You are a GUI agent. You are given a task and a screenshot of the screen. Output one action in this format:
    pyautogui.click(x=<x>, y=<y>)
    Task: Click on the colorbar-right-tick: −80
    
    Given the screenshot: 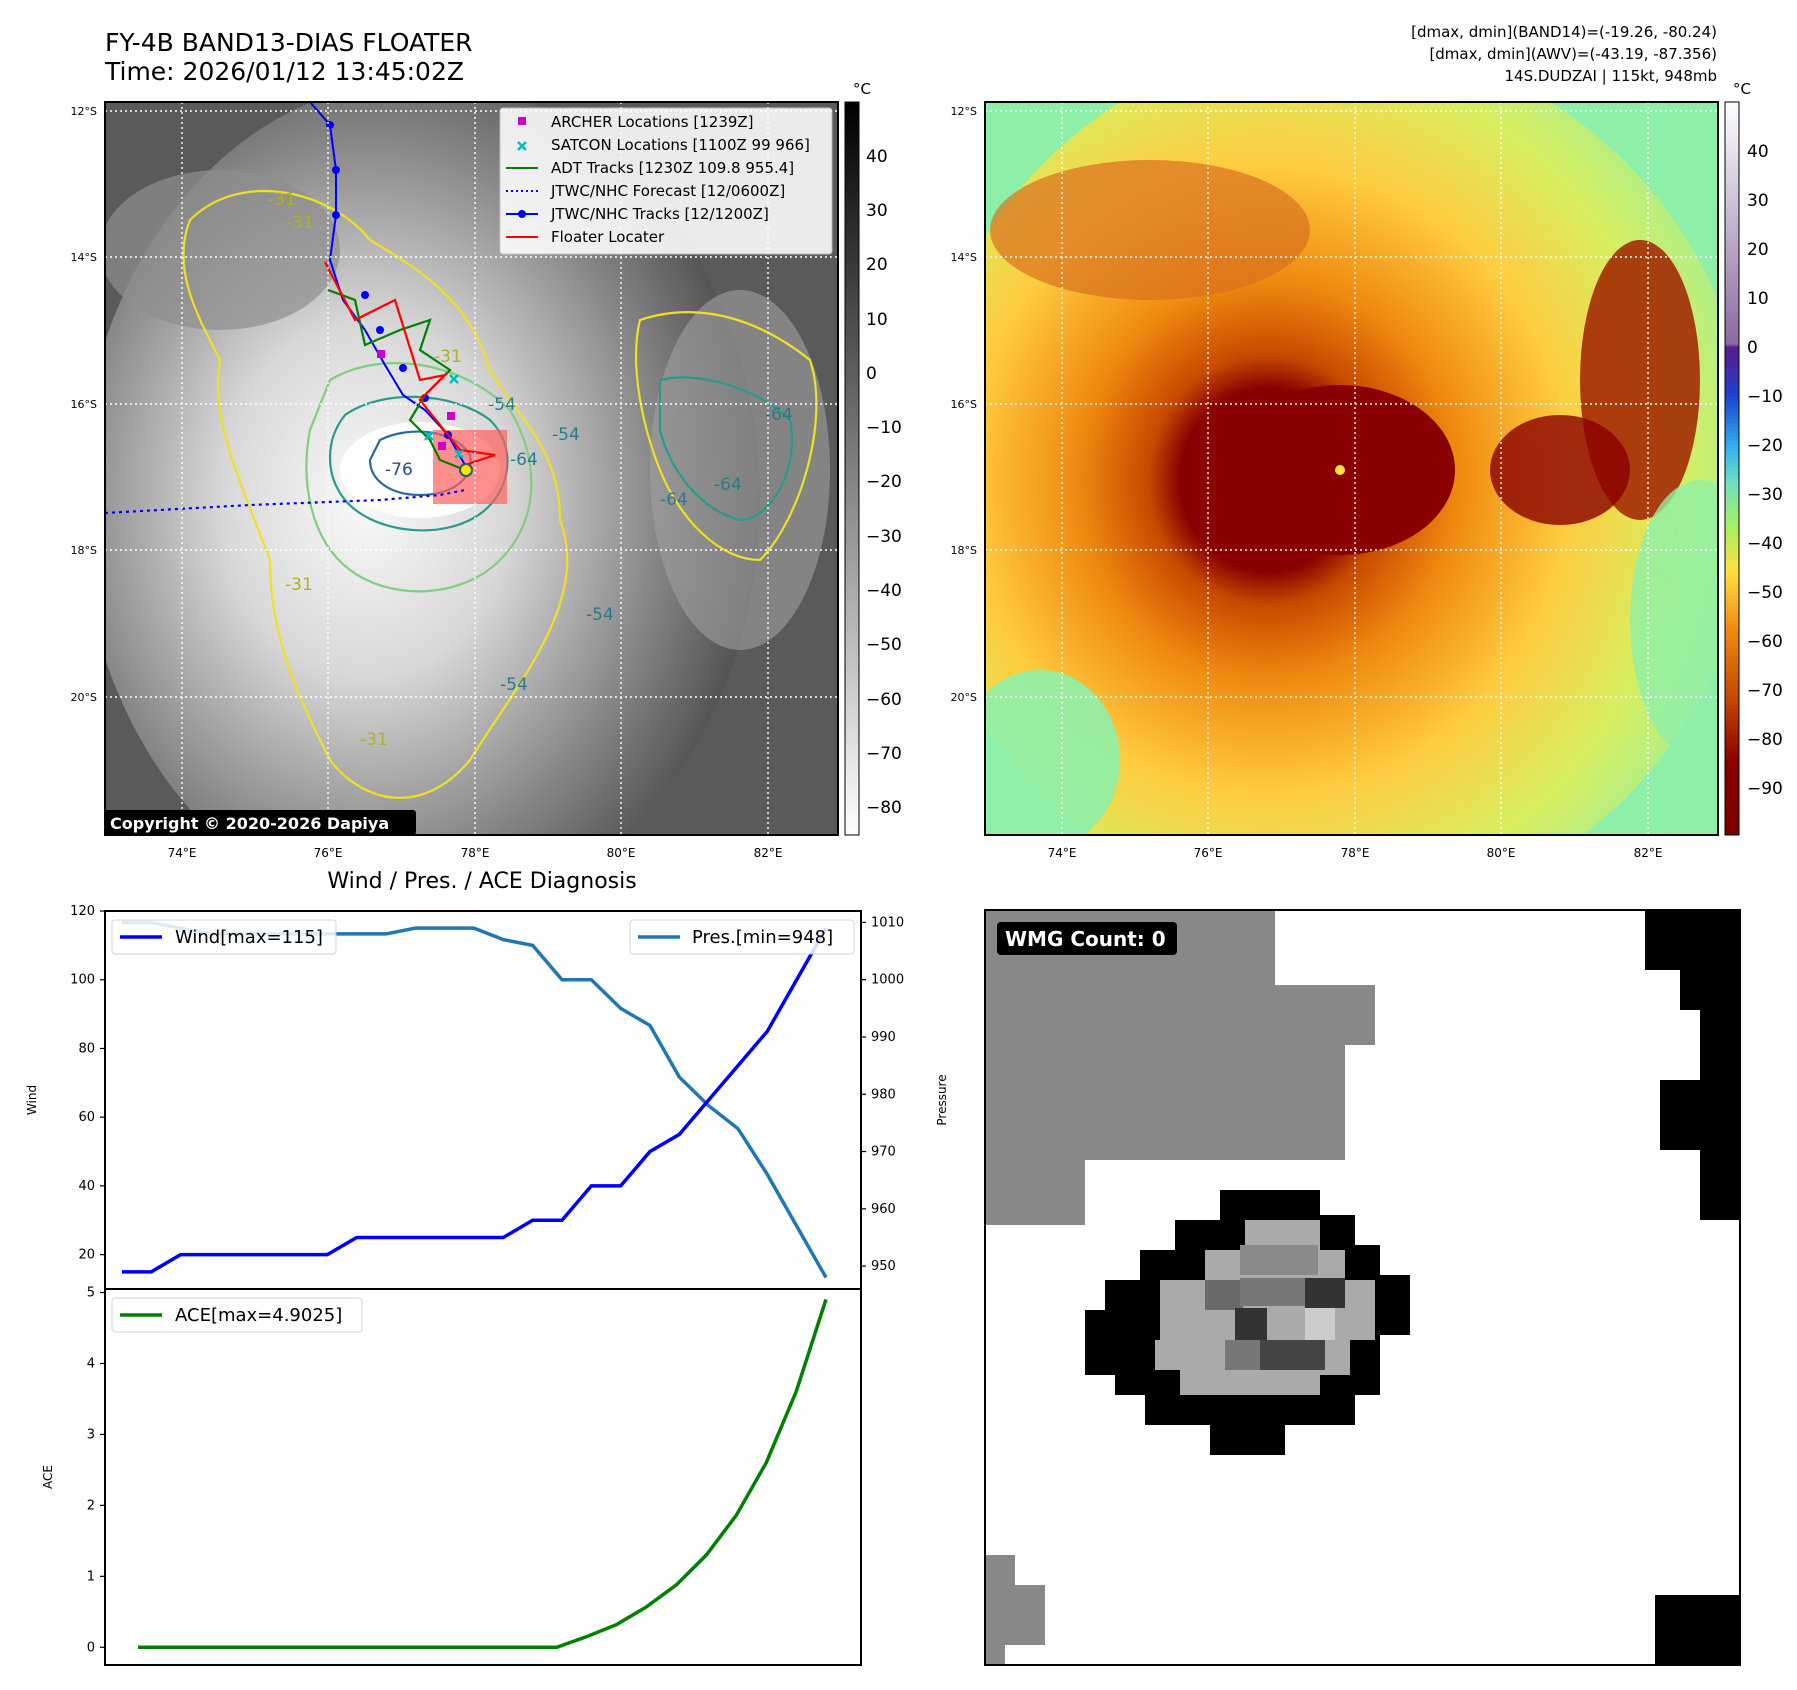 What is the action you would take?
    pyautogui.click(x=1765, y=740)
    